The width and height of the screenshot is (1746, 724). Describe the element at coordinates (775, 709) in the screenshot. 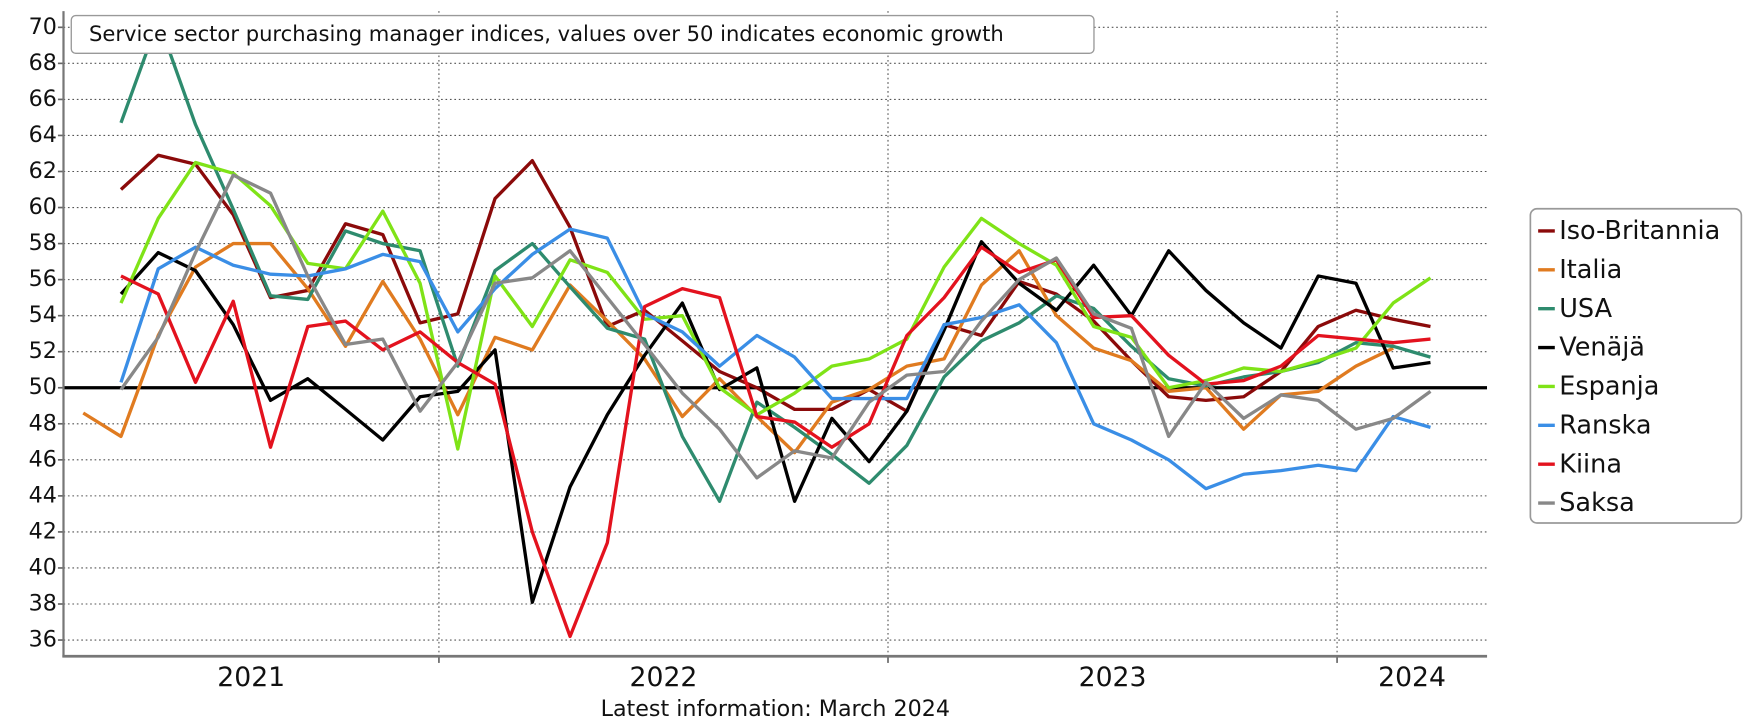

I see `x-caption: Latest information: March 2024` at that location.